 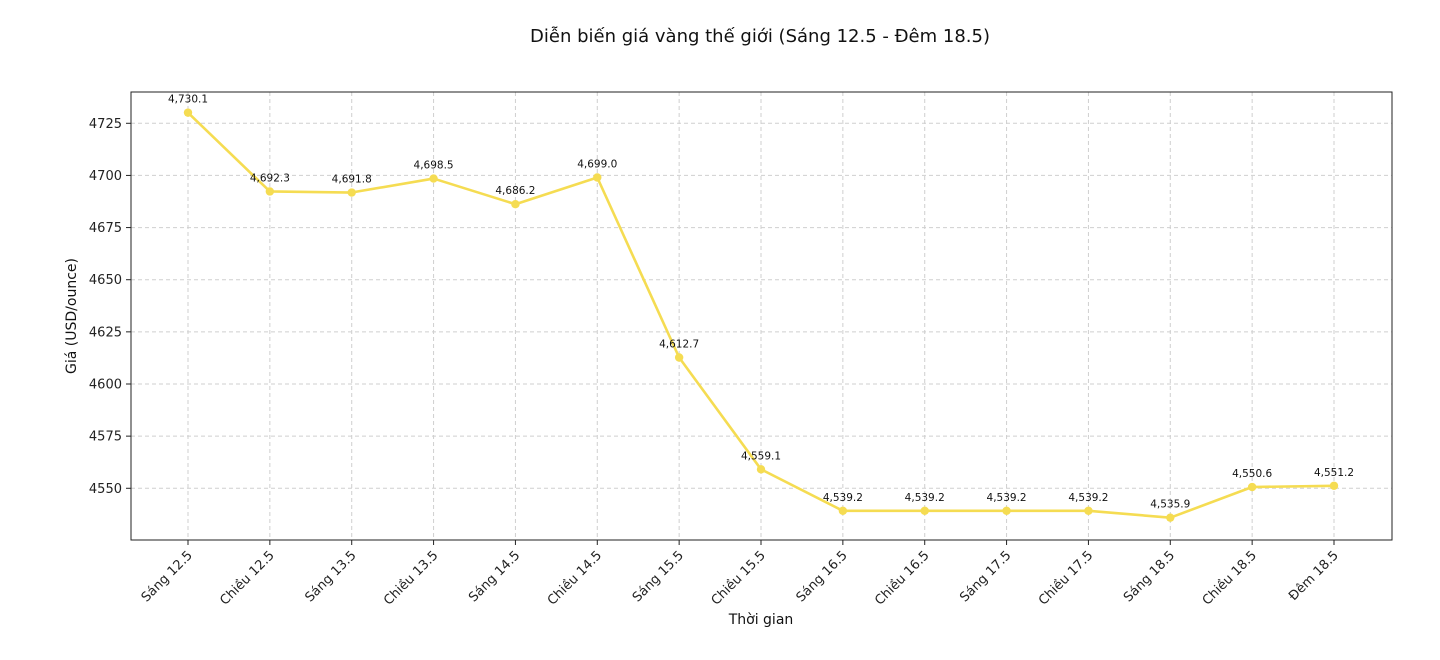 I want to click on x-tick-label: Chiều 14.5, so click(x=575, y=578).